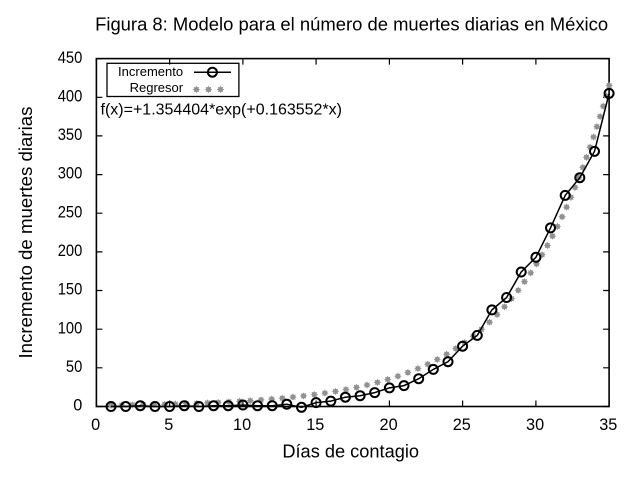 This screenshot has height=480, width=640. I want to click on svg-text: 200, so click(70, 251).